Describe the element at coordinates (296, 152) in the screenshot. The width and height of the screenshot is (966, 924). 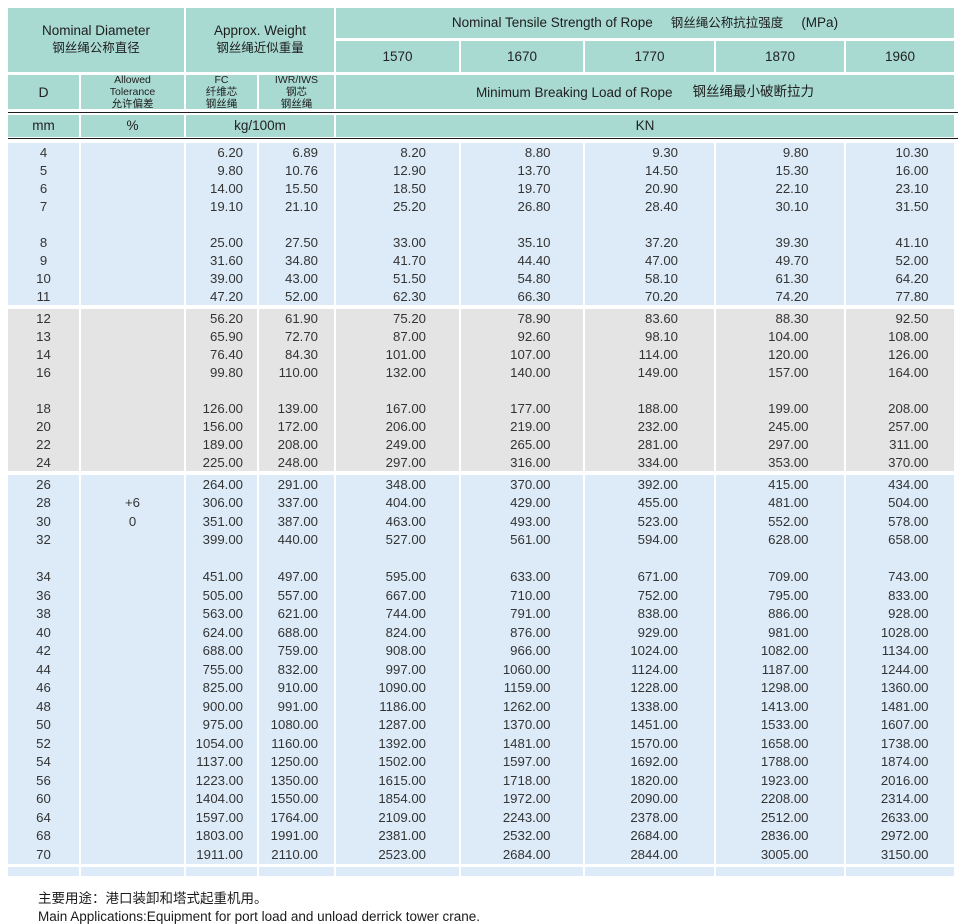
I see `cell-weight-iwr: 6.89` at that location.